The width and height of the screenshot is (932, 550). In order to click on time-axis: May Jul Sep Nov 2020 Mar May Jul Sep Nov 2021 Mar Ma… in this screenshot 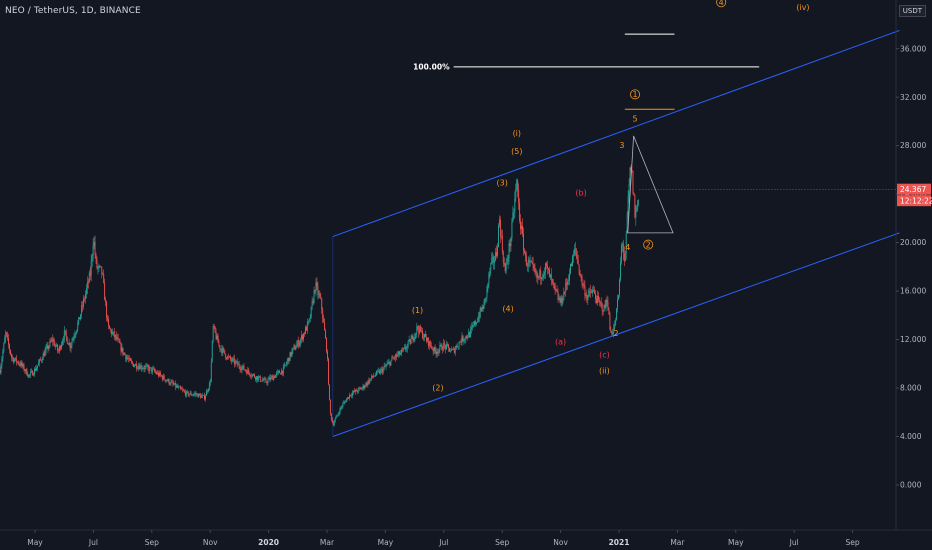, I will do `click(466, 538)`.